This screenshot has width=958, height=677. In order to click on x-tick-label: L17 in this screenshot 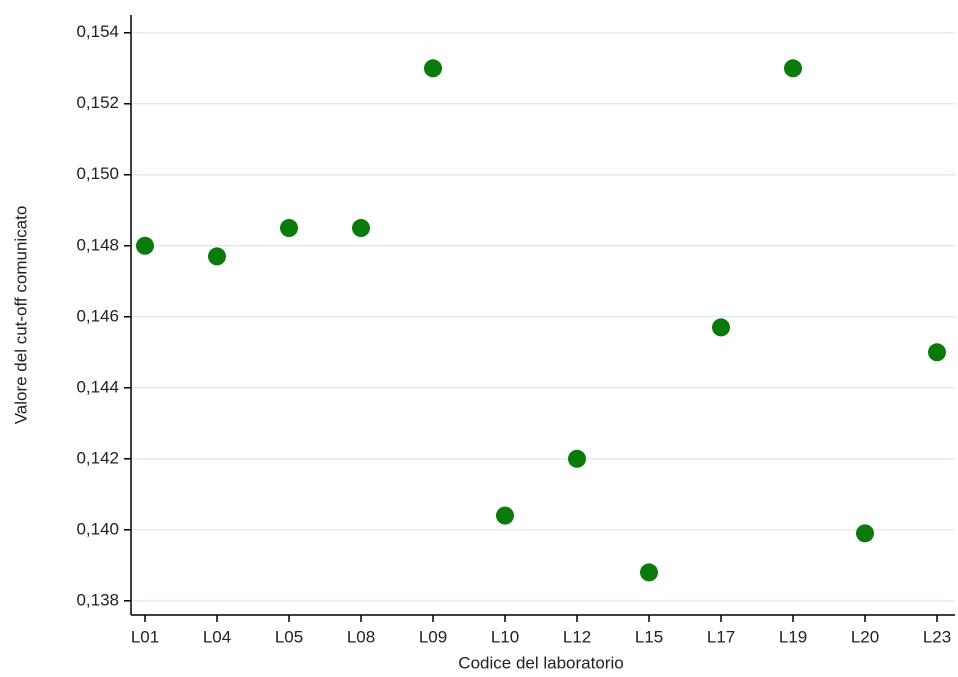, I will do `click(721, 636)`.